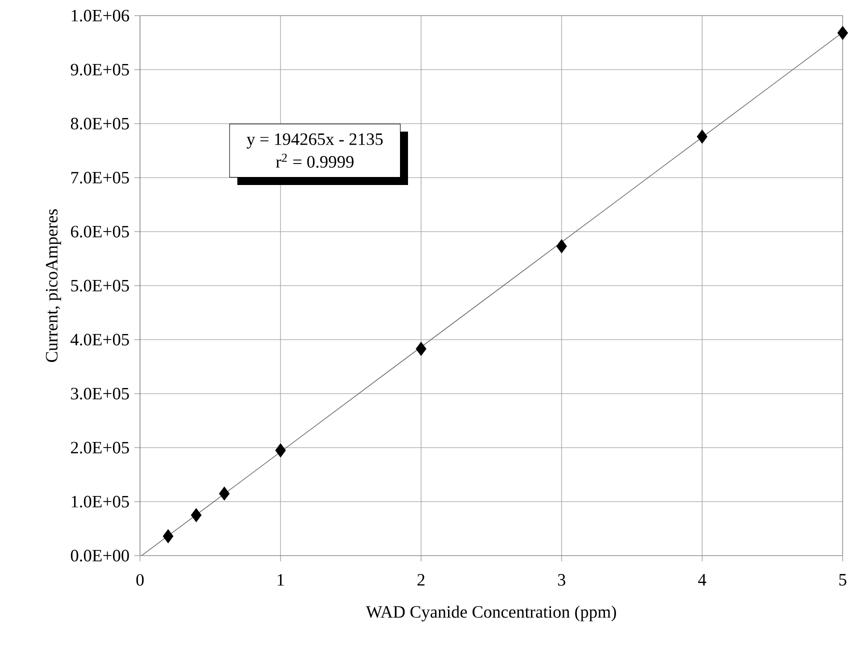  What do you see at coordinates (99, 70) in the screenshot?
I see `y-tick-label: 9.0E+05` at bounding box center [99, 70].